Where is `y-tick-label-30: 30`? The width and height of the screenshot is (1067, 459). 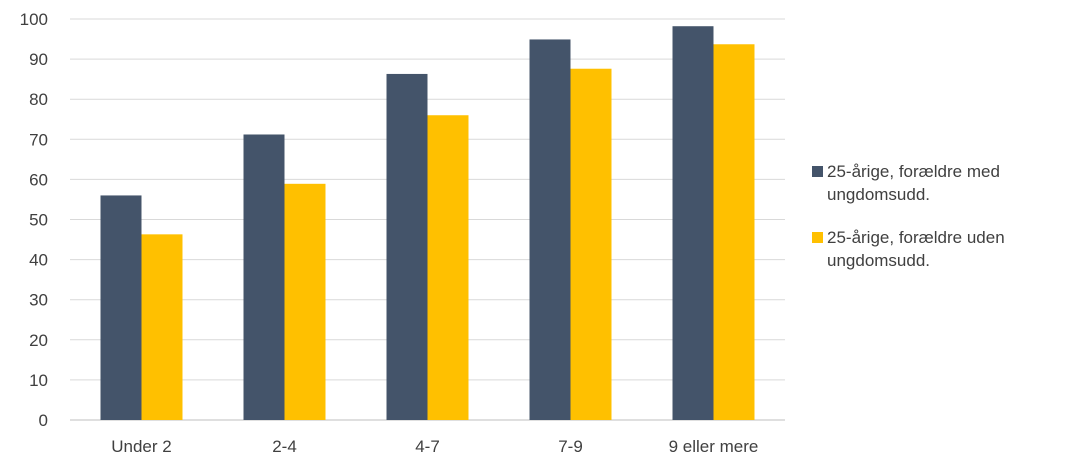 y-tick-label-30: 30 is located at coordinates (38, 300).